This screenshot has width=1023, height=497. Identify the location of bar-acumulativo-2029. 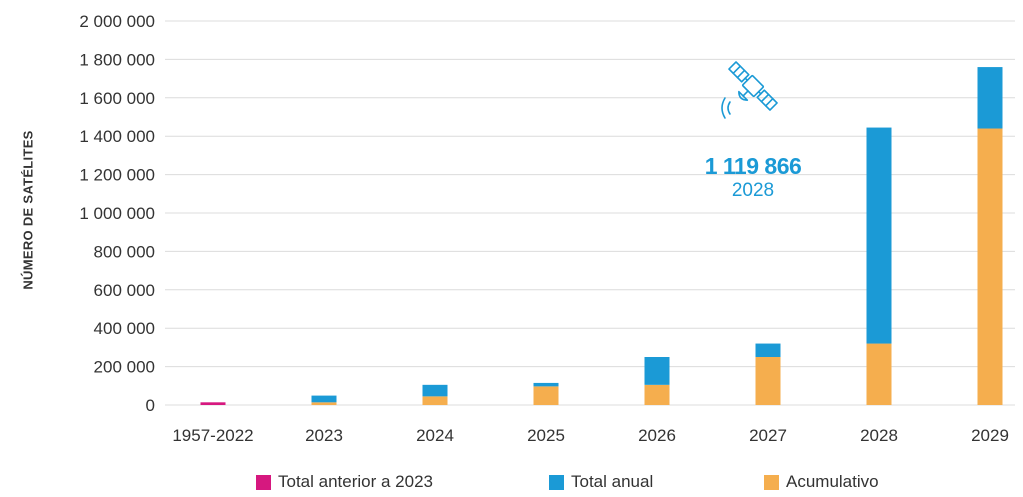
(990, 266).